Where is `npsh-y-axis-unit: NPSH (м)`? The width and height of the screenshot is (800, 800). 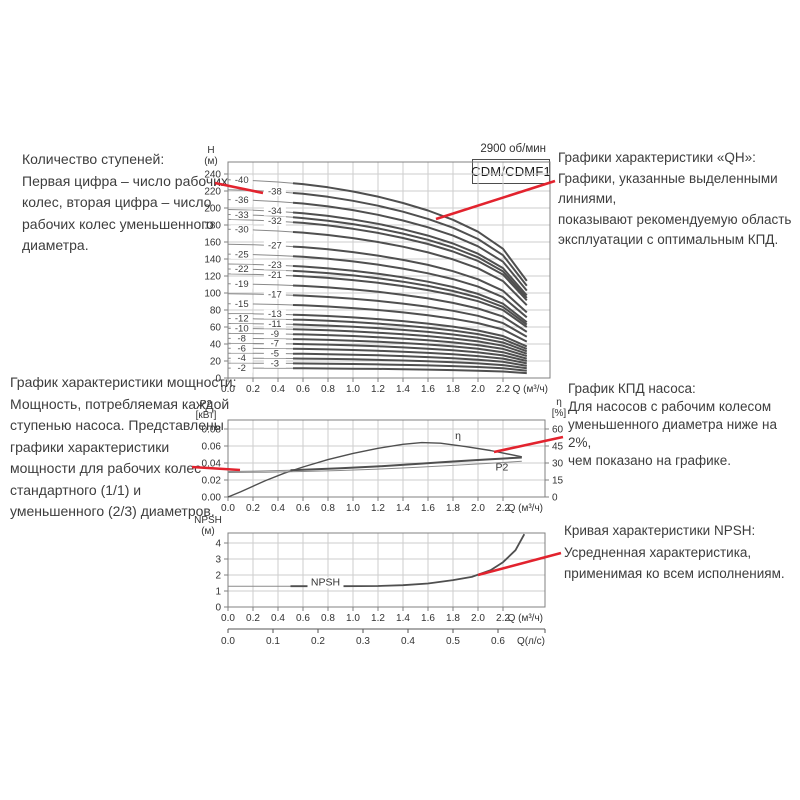 npsh-y-axis-unit: NPSH (м) is located at coordinates (208, 526).